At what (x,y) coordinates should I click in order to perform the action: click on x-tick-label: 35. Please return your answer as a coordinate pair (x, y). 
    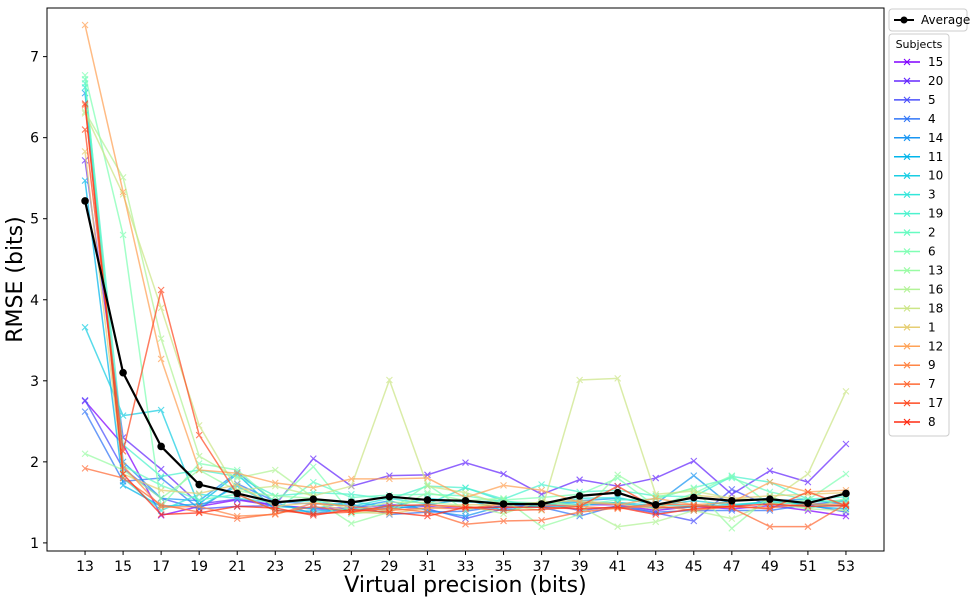
    Looking at the image, I should click on (504, 567).